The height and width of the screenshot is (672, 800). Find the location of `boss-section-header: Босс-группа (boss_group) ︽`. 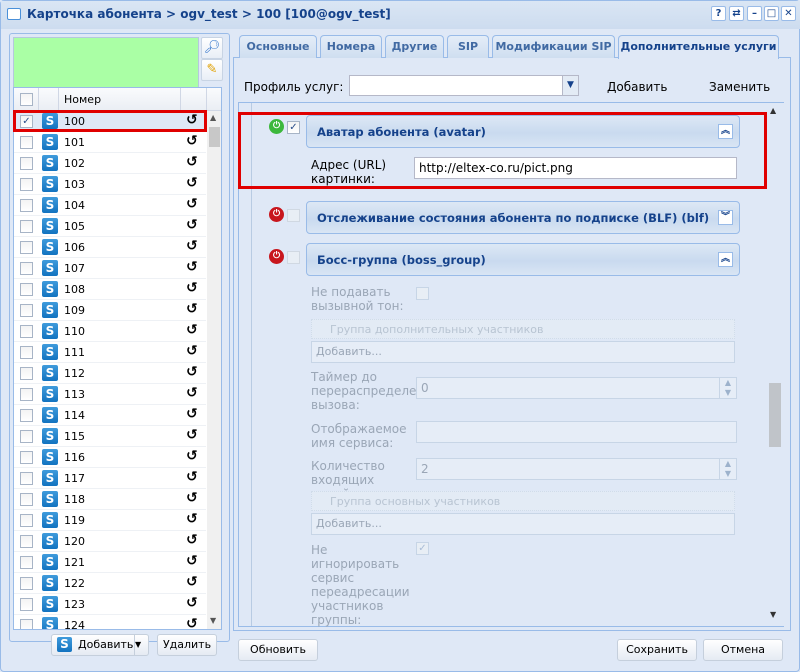

boss-section-header: Босс-группа (boss_group) ︽ is located at coordinates (523, 259).